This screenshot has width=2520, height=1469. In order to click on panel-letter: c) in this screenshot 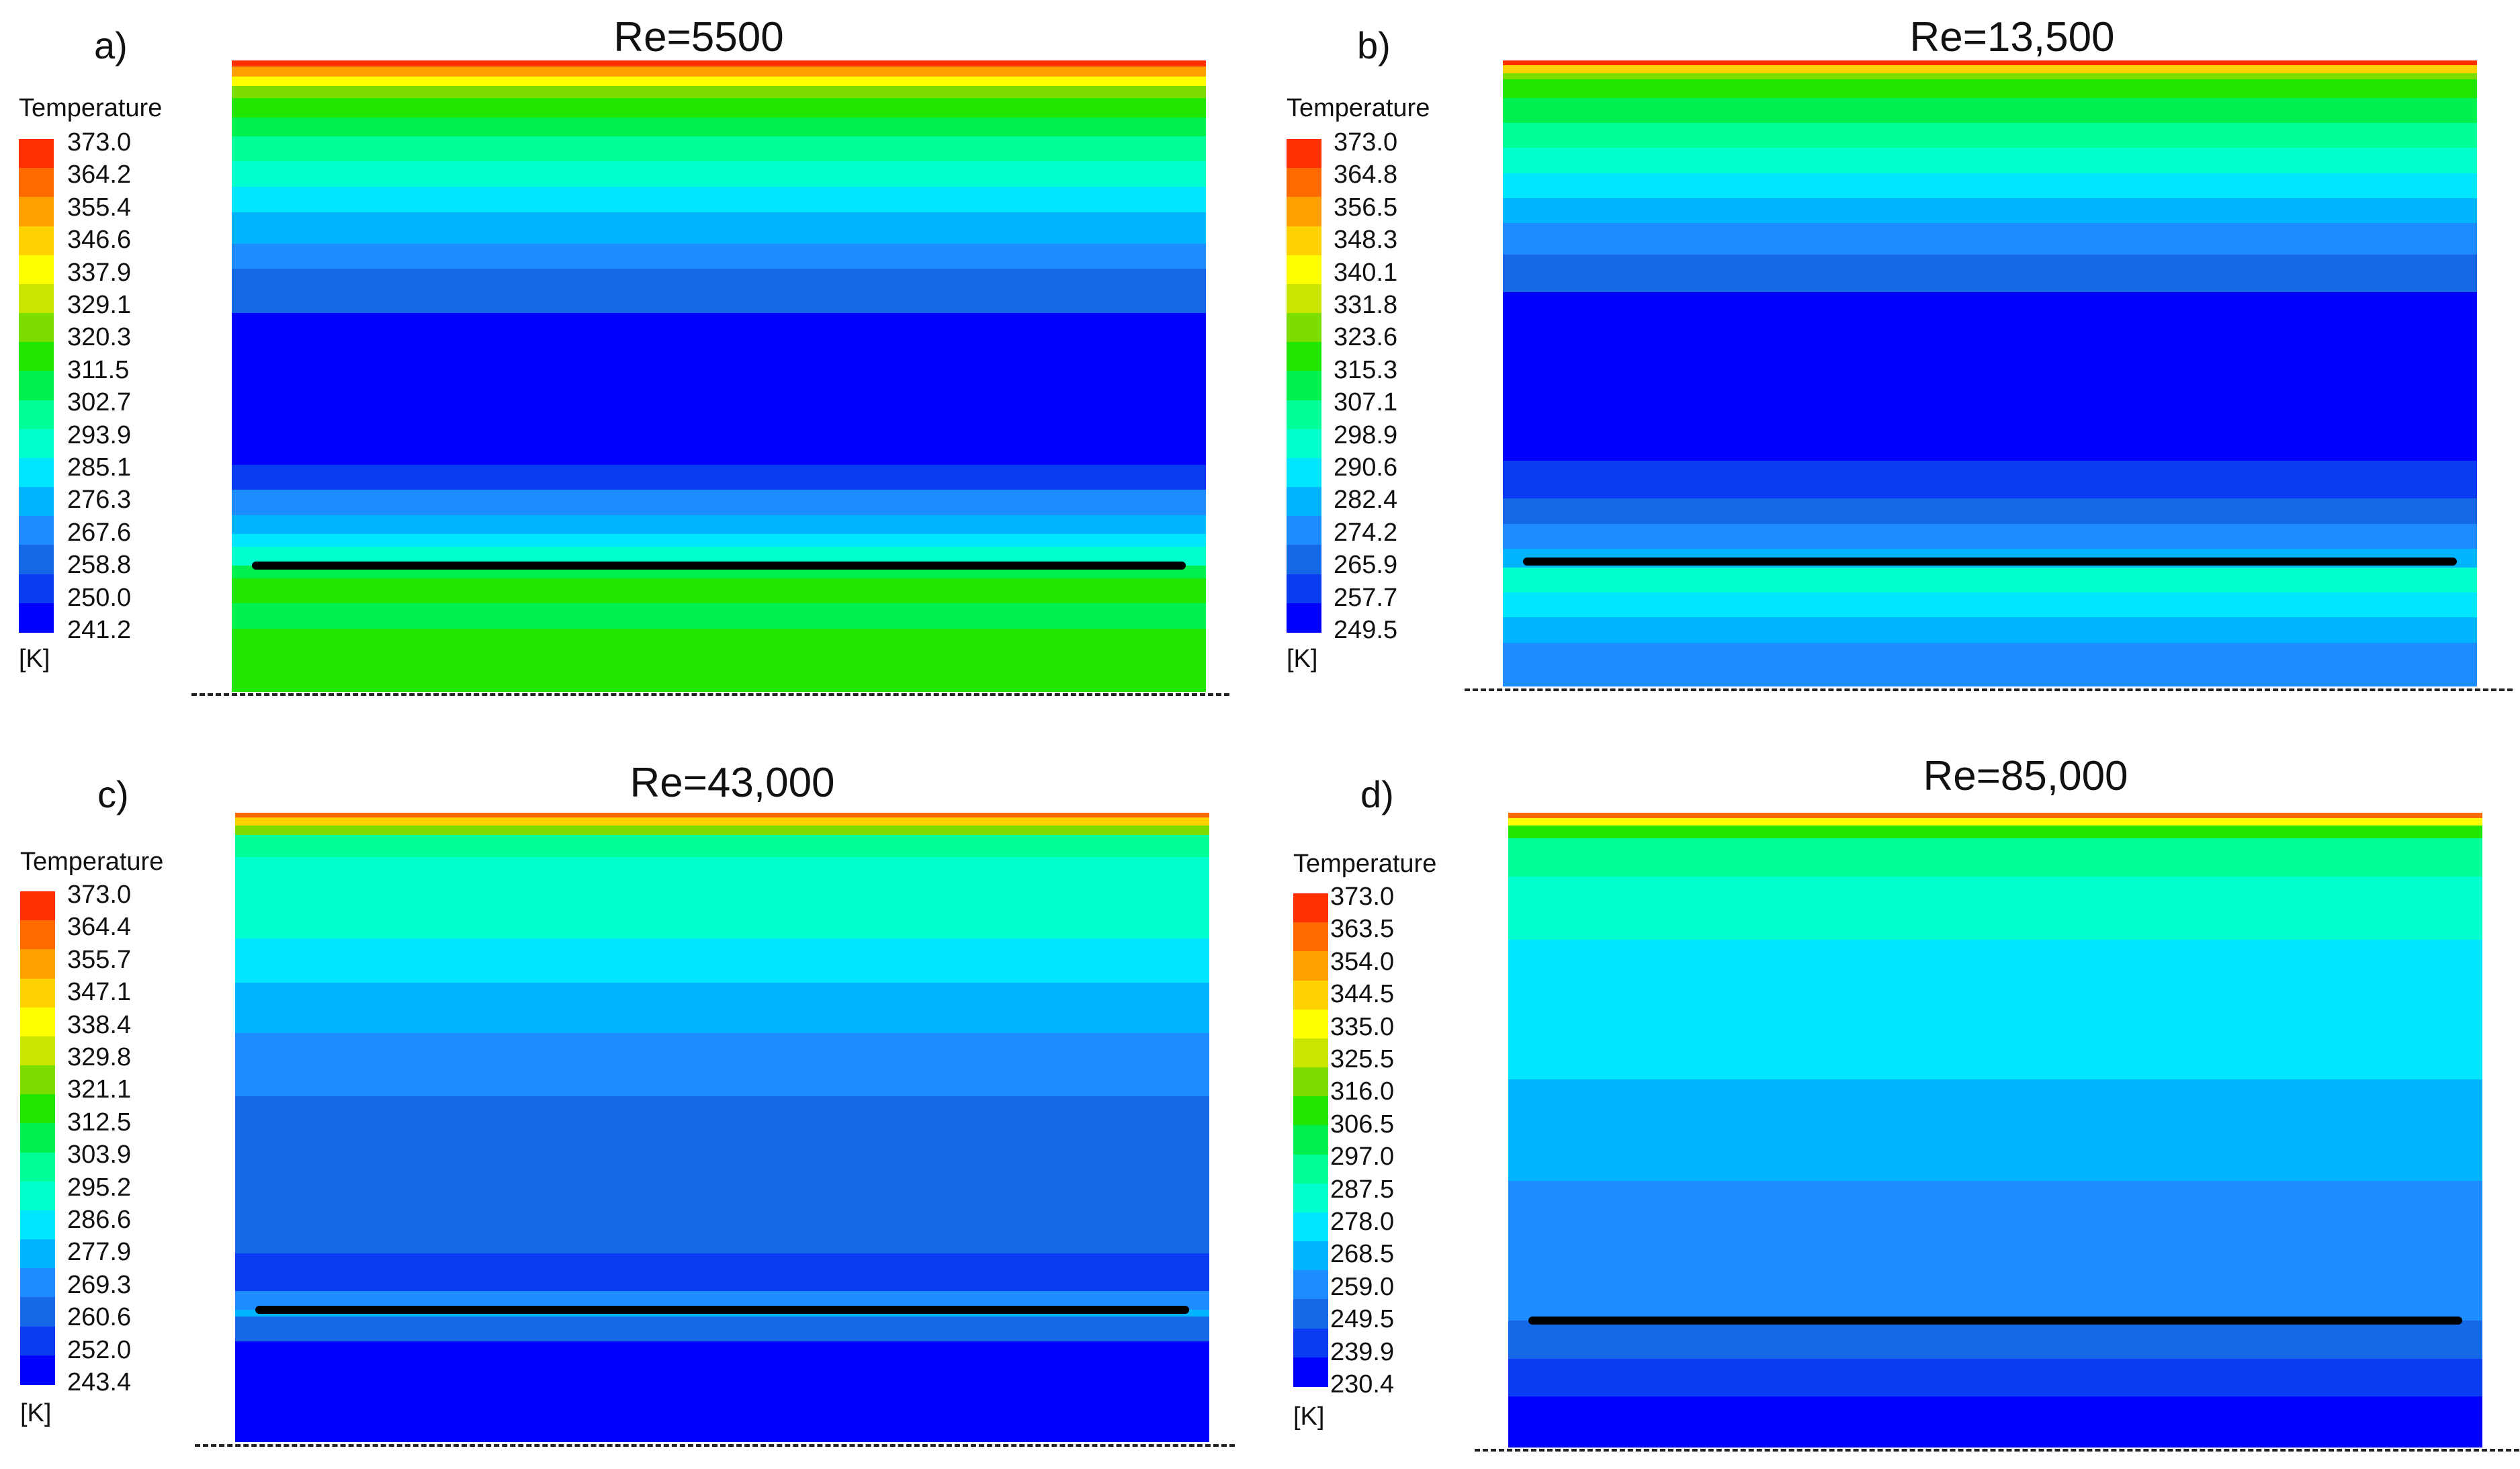, I will do `click(113, 794)`.